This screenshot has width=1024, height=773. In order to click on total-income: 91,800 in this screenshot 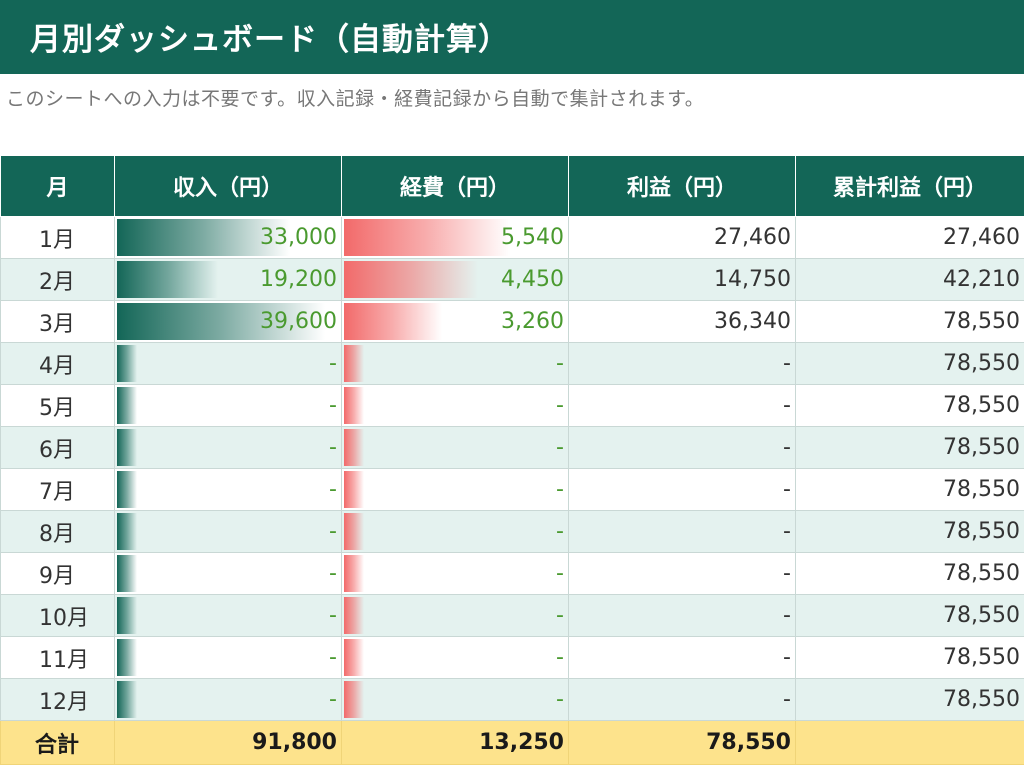, I will do `click(228, 742)`.